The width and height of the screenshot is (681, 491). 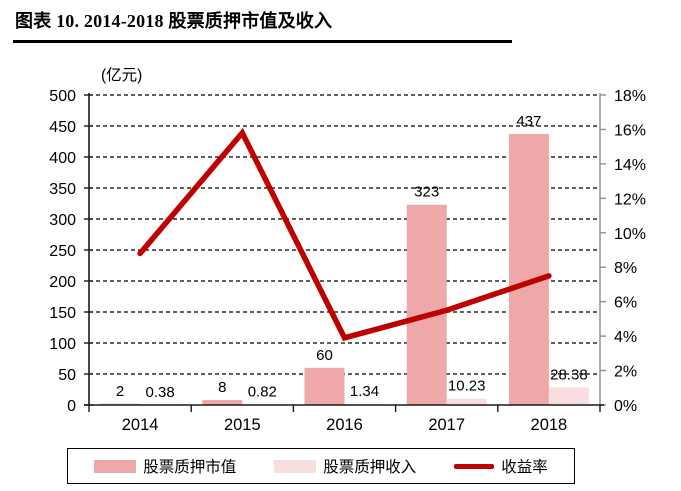 What do you see at coordinates (174, 21) in the screenshot?
I see `figure-title: 图表 10. 2014-2018 股票质押市值及收入` at bounding box center [174, 21].